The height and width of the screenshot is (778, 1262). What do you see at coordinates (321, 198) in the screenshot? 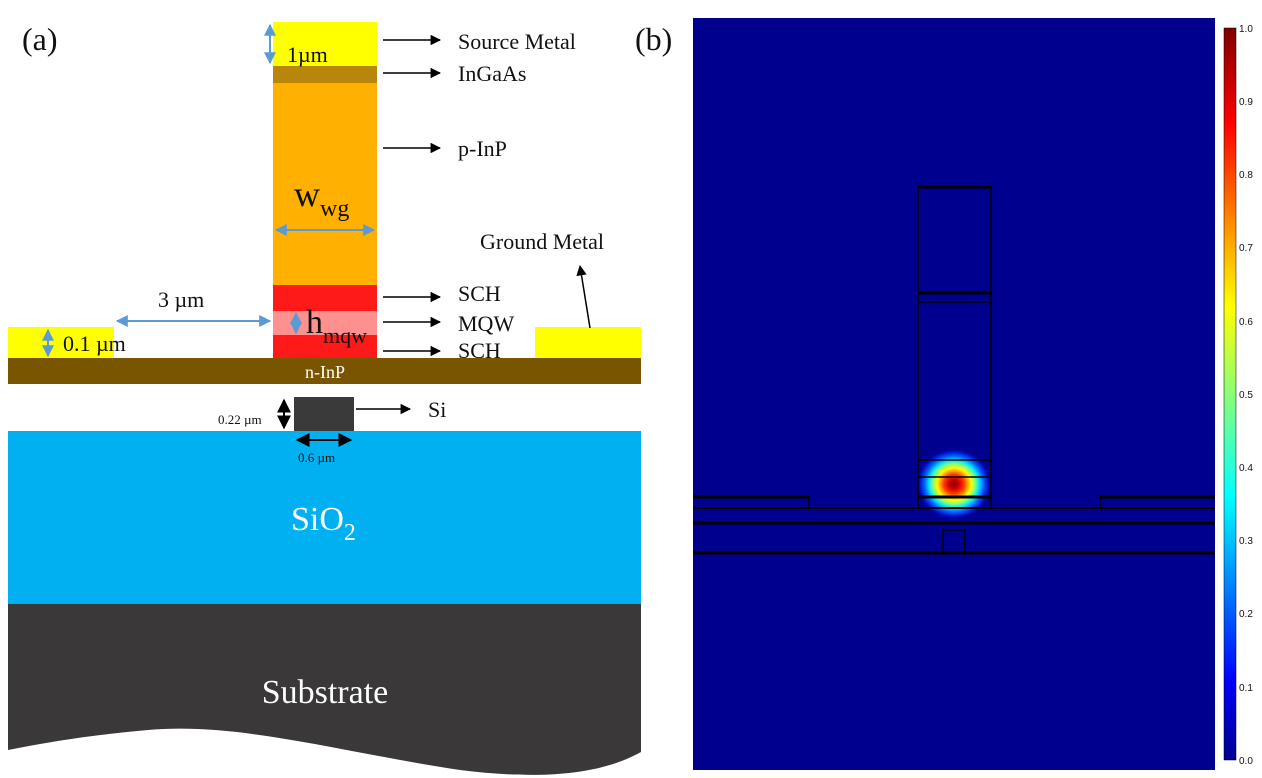
I see `wwg-label: wwg` at bounding box center [321, 198].